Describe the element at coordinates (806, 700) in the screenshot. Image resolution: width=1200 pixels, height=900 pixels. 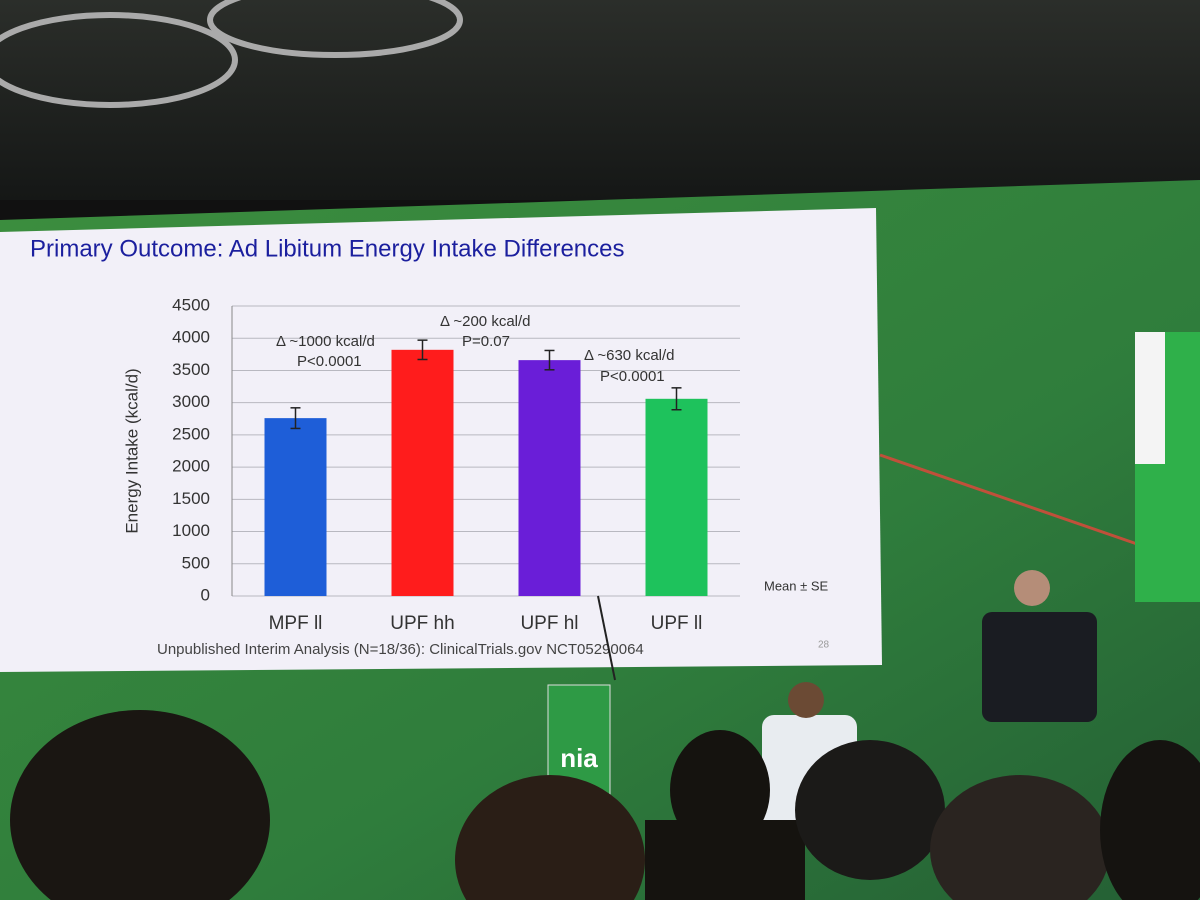
I see `panelist-head` at that location.